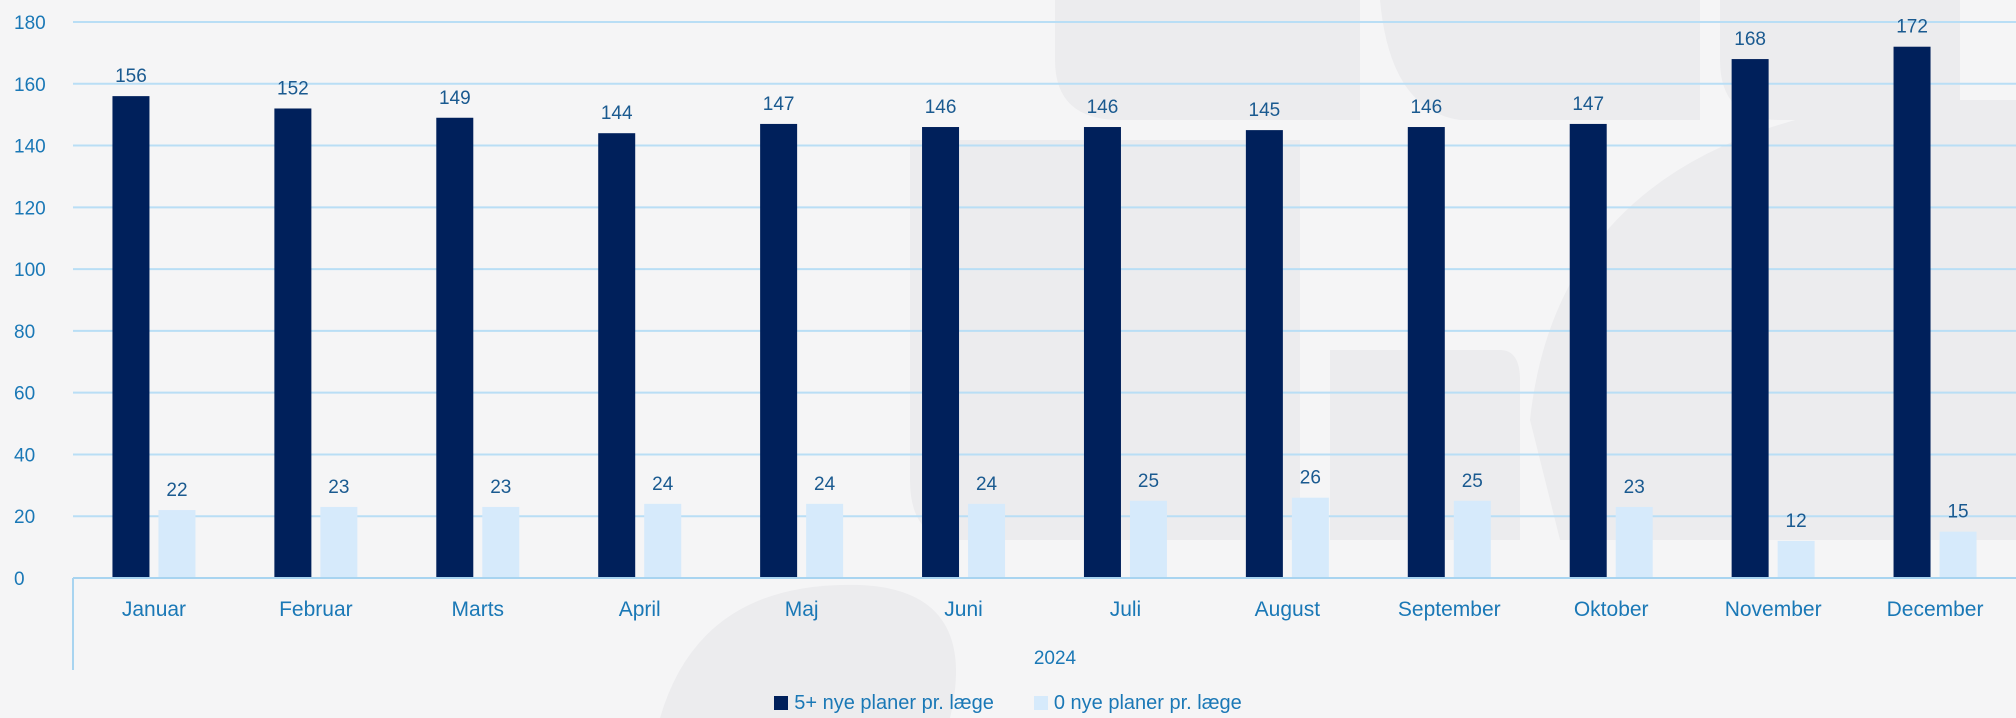 The height and width of the screenshot is (718, 2016). I want to click on data-label-series-2: 26, so click(1310, 478).